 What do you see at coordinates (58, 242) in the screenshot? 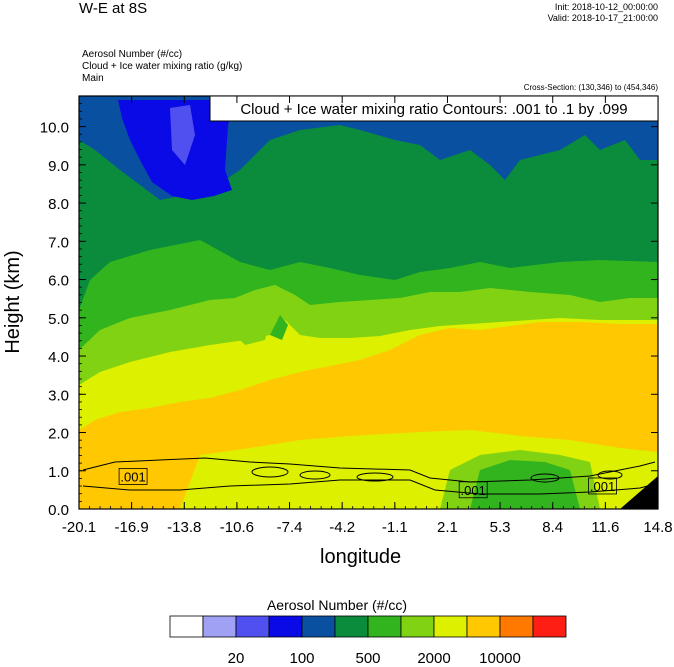
I see `y-tick-label: 7.0` at bounding box center [58, 242].